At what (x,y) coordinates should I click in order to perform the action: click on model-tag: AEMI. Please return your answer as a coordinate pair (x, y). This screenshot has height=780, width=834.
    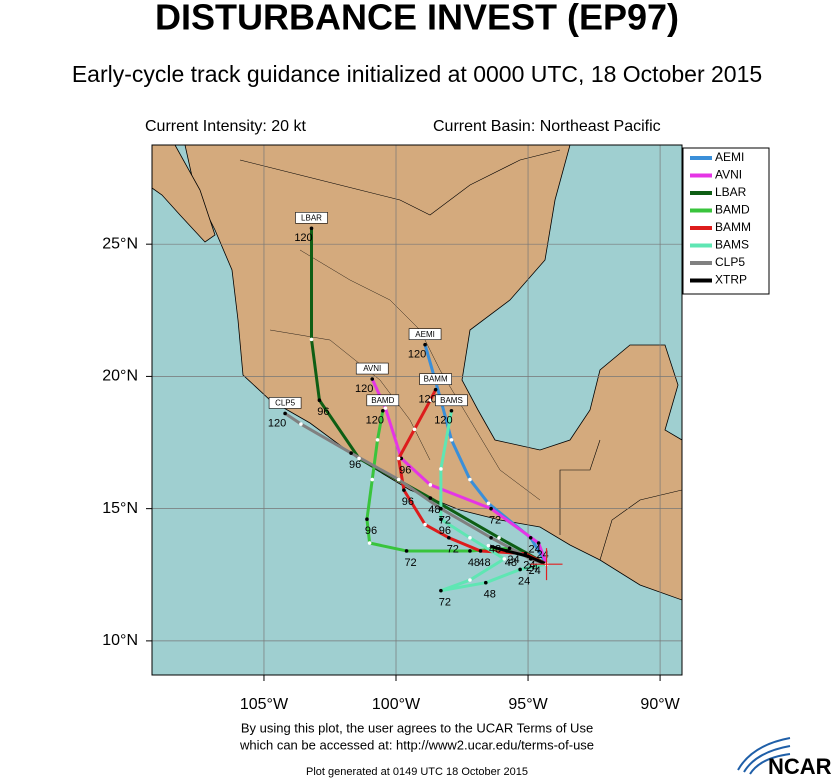
    Looking at the image, I should click on (425, 334).